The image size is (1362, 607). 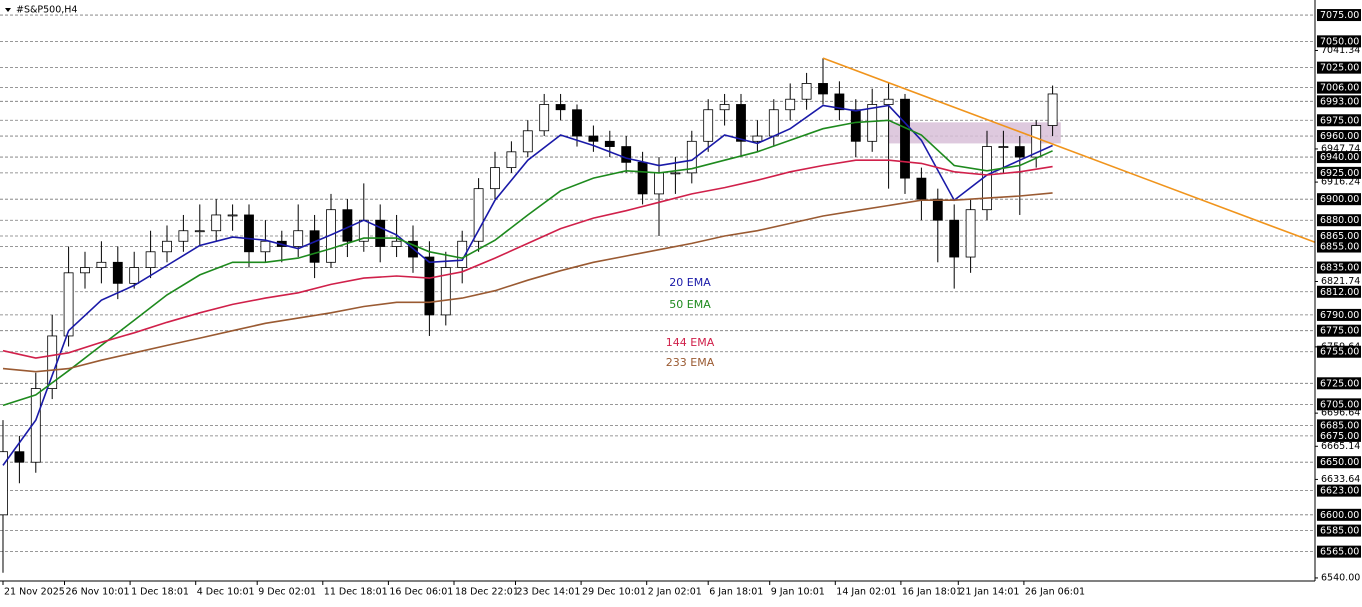 I want to click on ema-label: 233 EMA, so click(x=690, y=362).